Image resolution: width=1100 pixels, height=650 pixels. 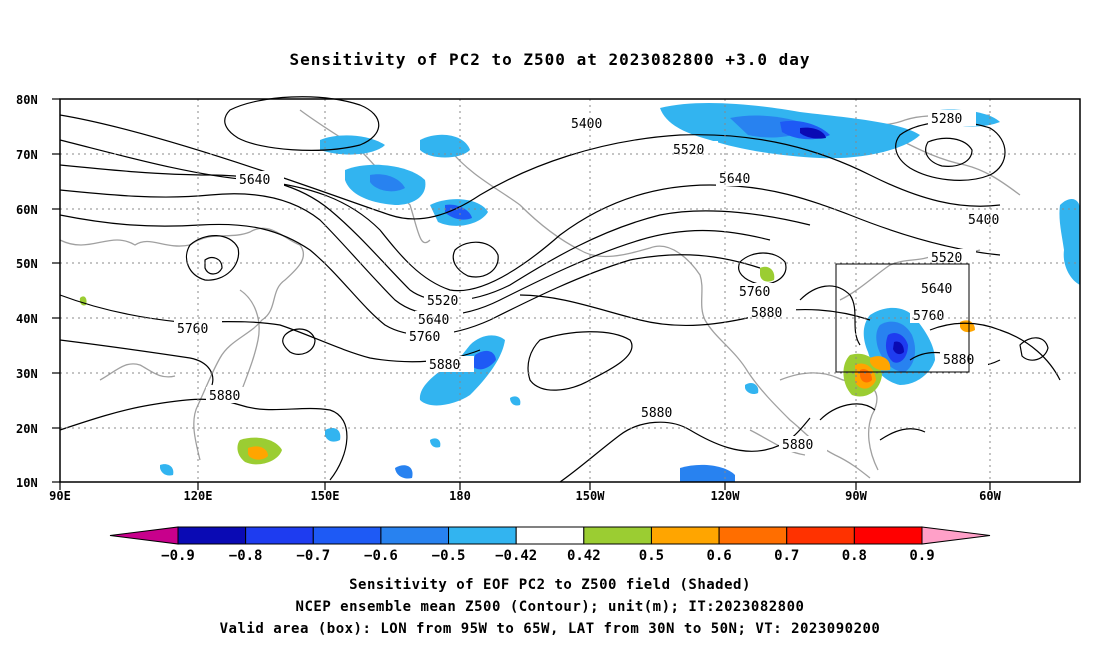 I want to click on colorbar-low-extension, so click(x=144, y=535).